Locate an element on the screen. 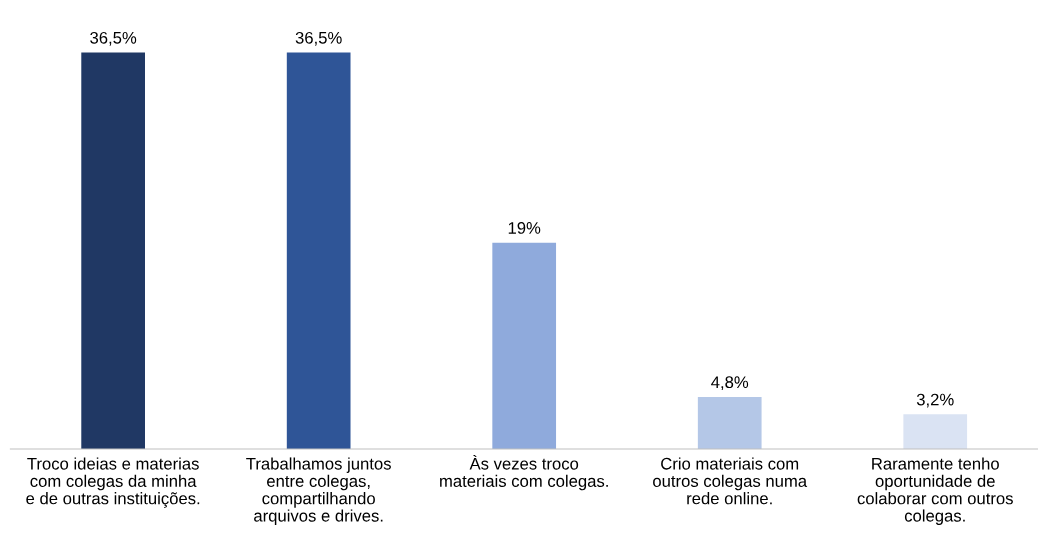 The image size is (1038, 551). x-tick-label: Às vezes troco materiais com colegas. is located at coordinates (524, 473).